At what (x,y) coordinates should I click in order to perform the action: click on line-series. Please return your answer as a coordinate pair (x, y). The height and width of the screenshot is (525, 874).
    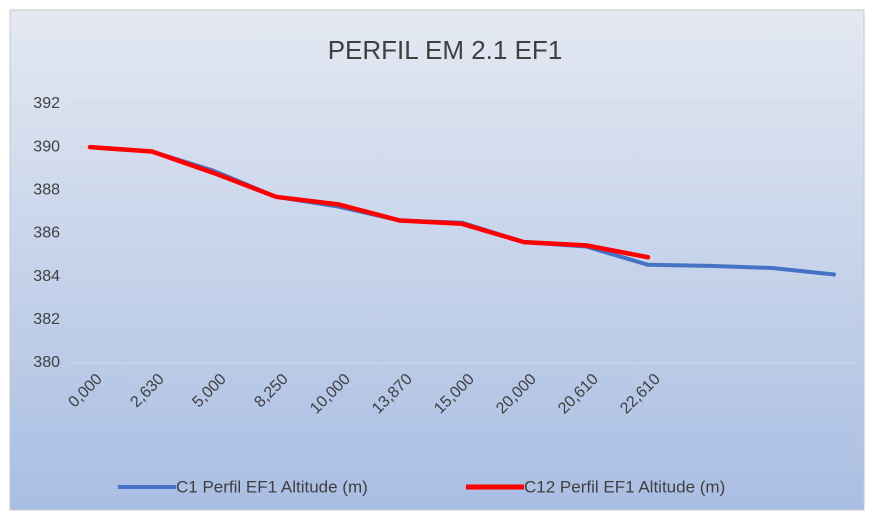
    Looking at the image, I should click on (369, 202).